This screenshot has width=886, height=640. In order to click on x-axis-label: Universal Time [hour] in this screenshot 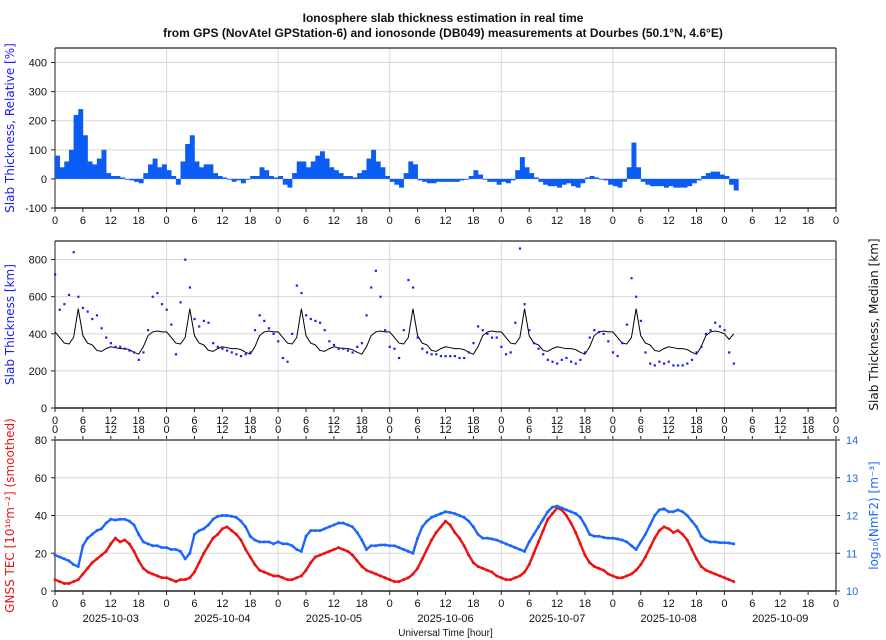, I will do `click(445, 633)`.